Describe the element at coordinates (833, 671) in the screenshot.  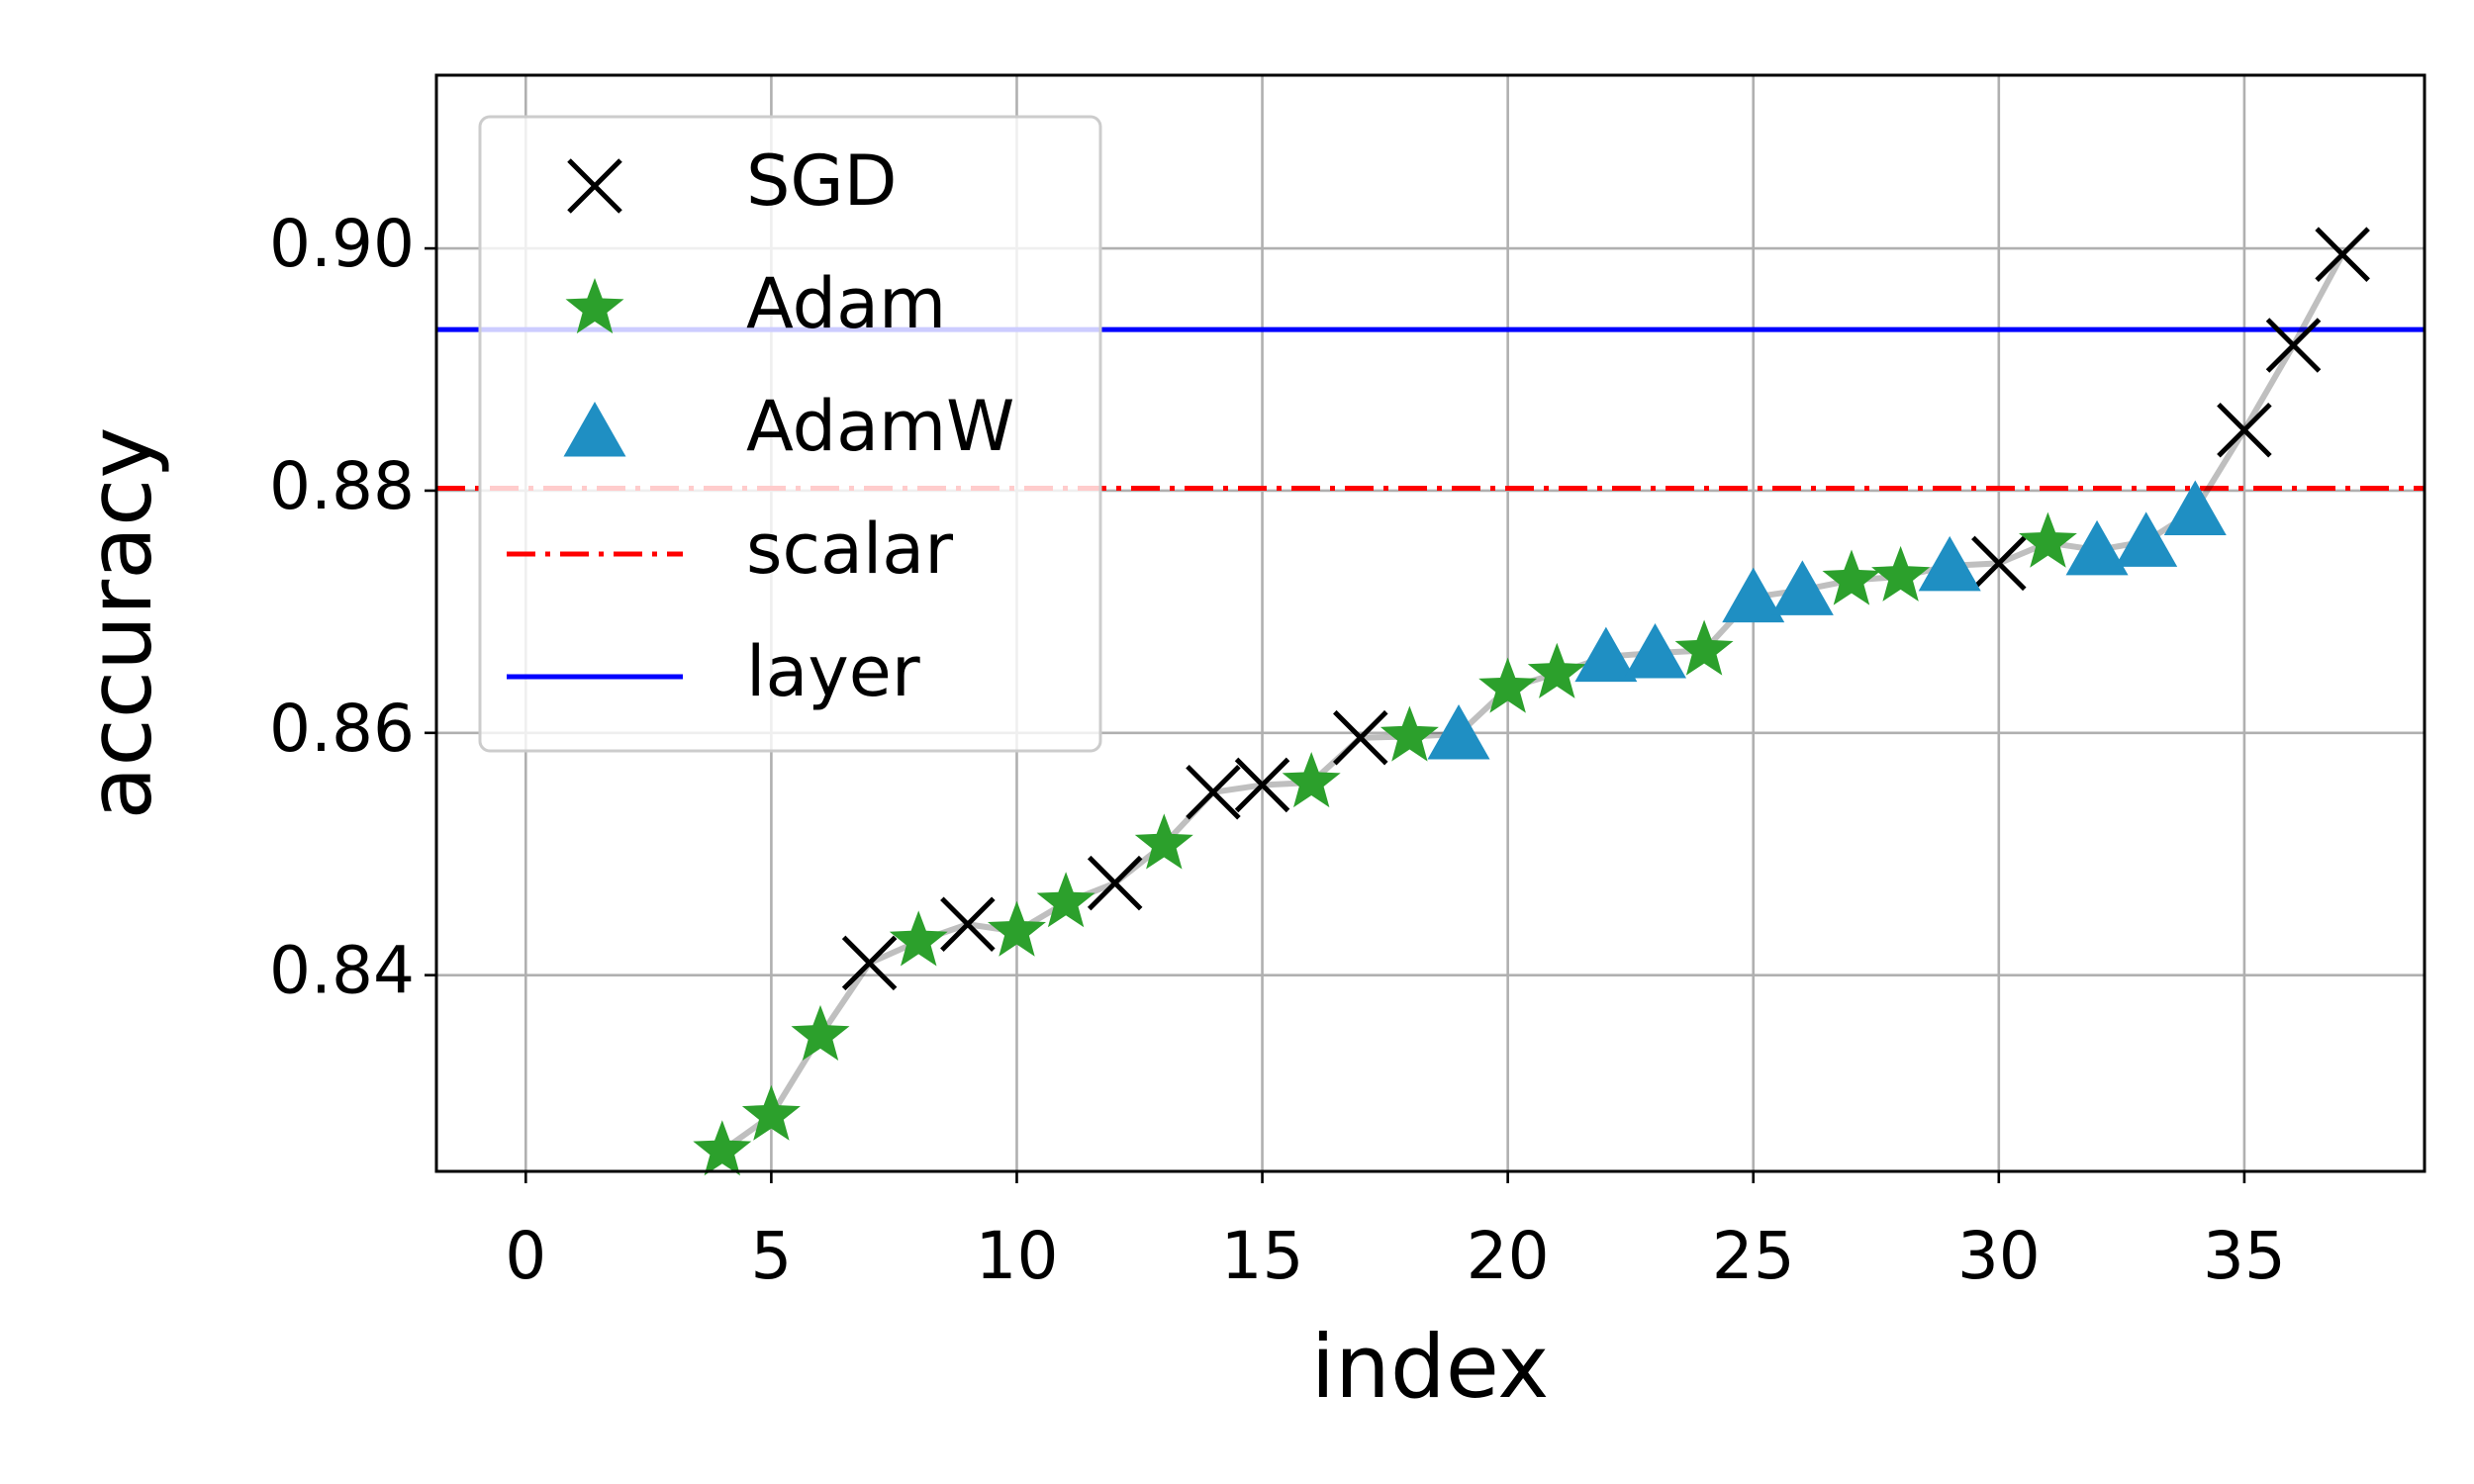
I see `legend-label: layer` at that location.